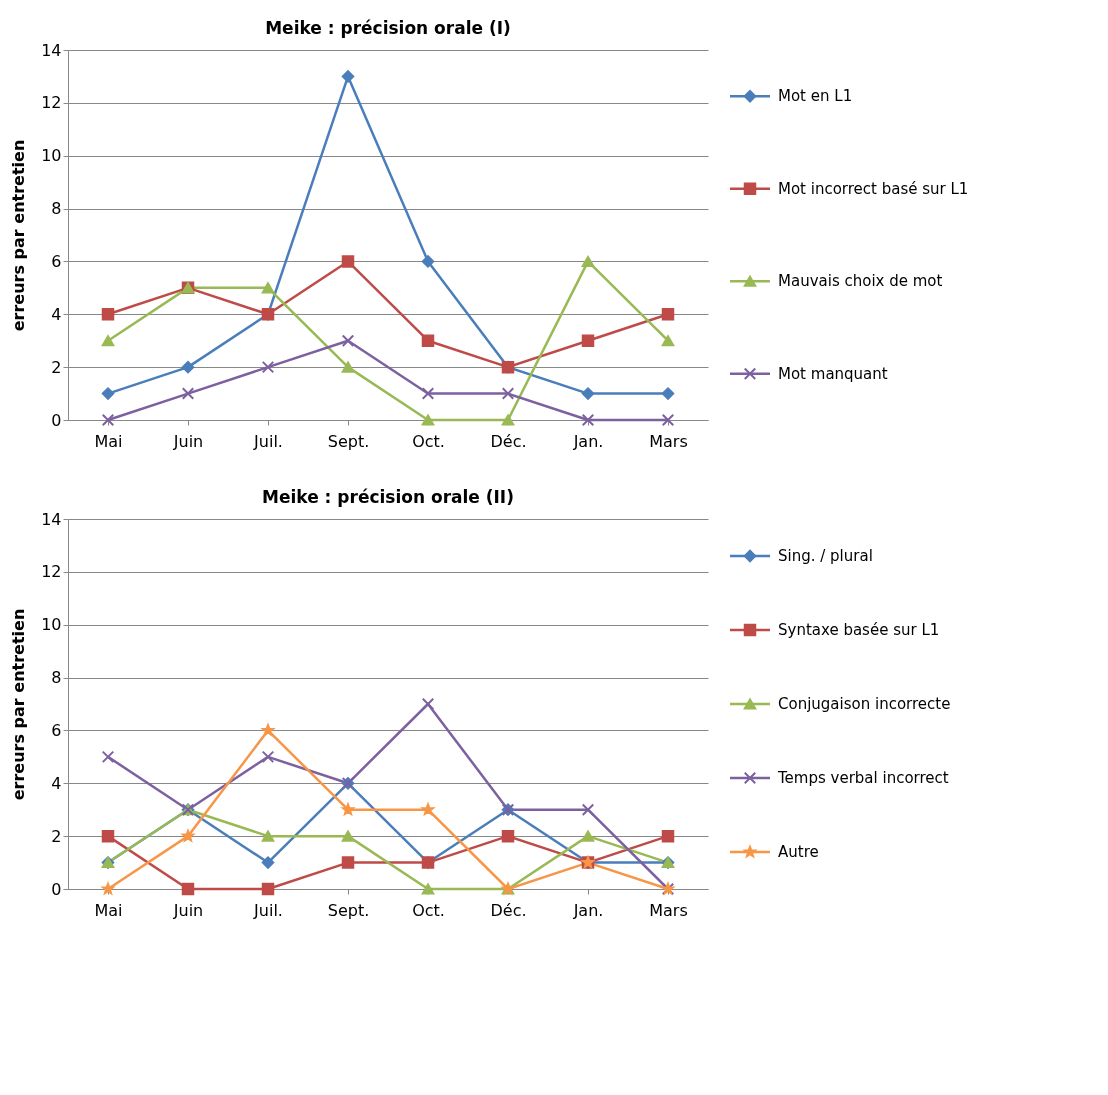 This screenshot has width=1108, height=1095. I want to click on legend-label: Autre, so click(798, 852).